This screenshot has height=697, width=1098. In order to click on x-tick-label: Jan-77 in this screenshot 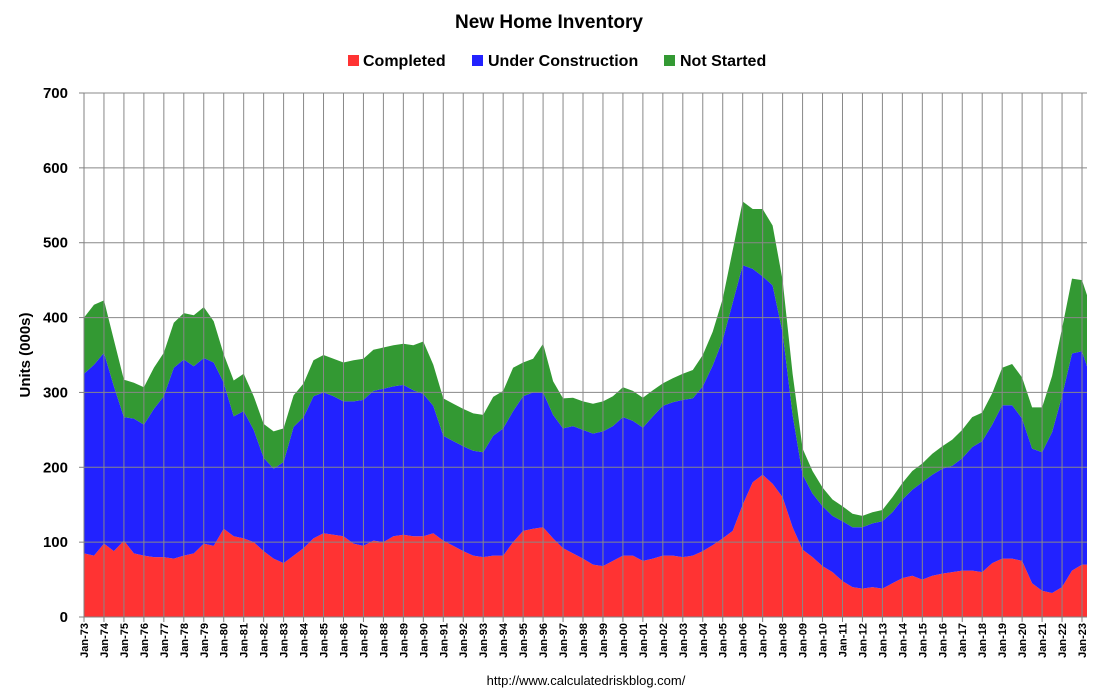, I will do `click(165, 640)`.